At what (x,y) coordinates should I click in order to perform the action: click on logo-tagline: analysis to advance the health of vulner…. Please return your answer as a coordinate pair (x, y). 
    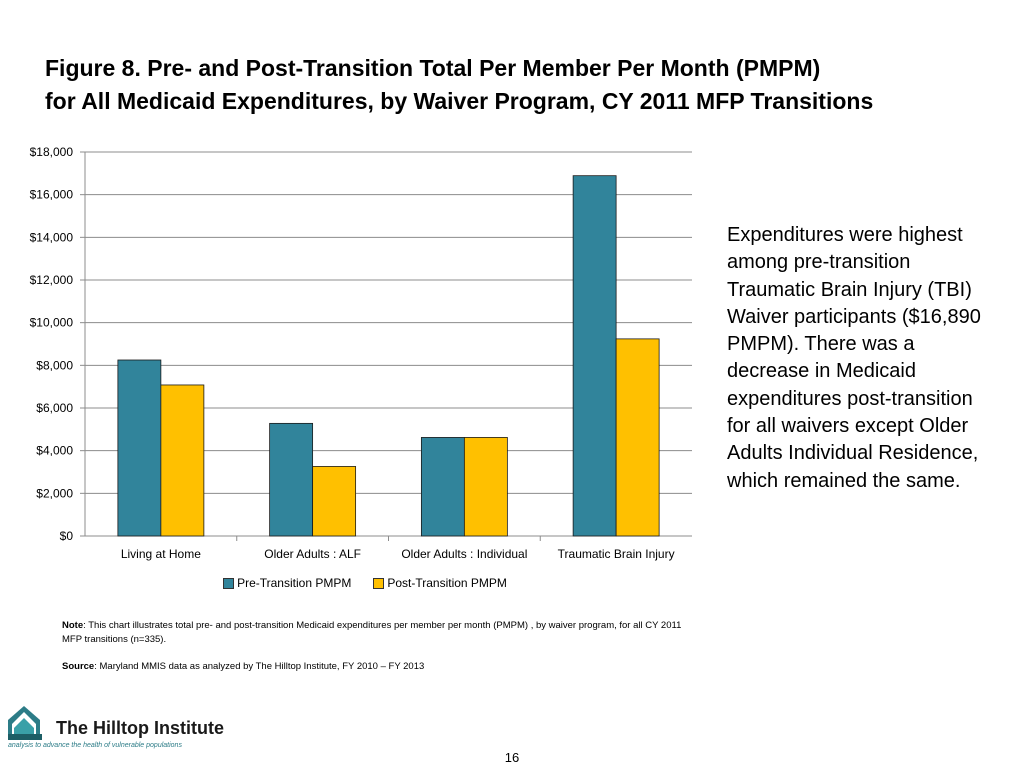
    Looking at the image, I should click on (95, 745).